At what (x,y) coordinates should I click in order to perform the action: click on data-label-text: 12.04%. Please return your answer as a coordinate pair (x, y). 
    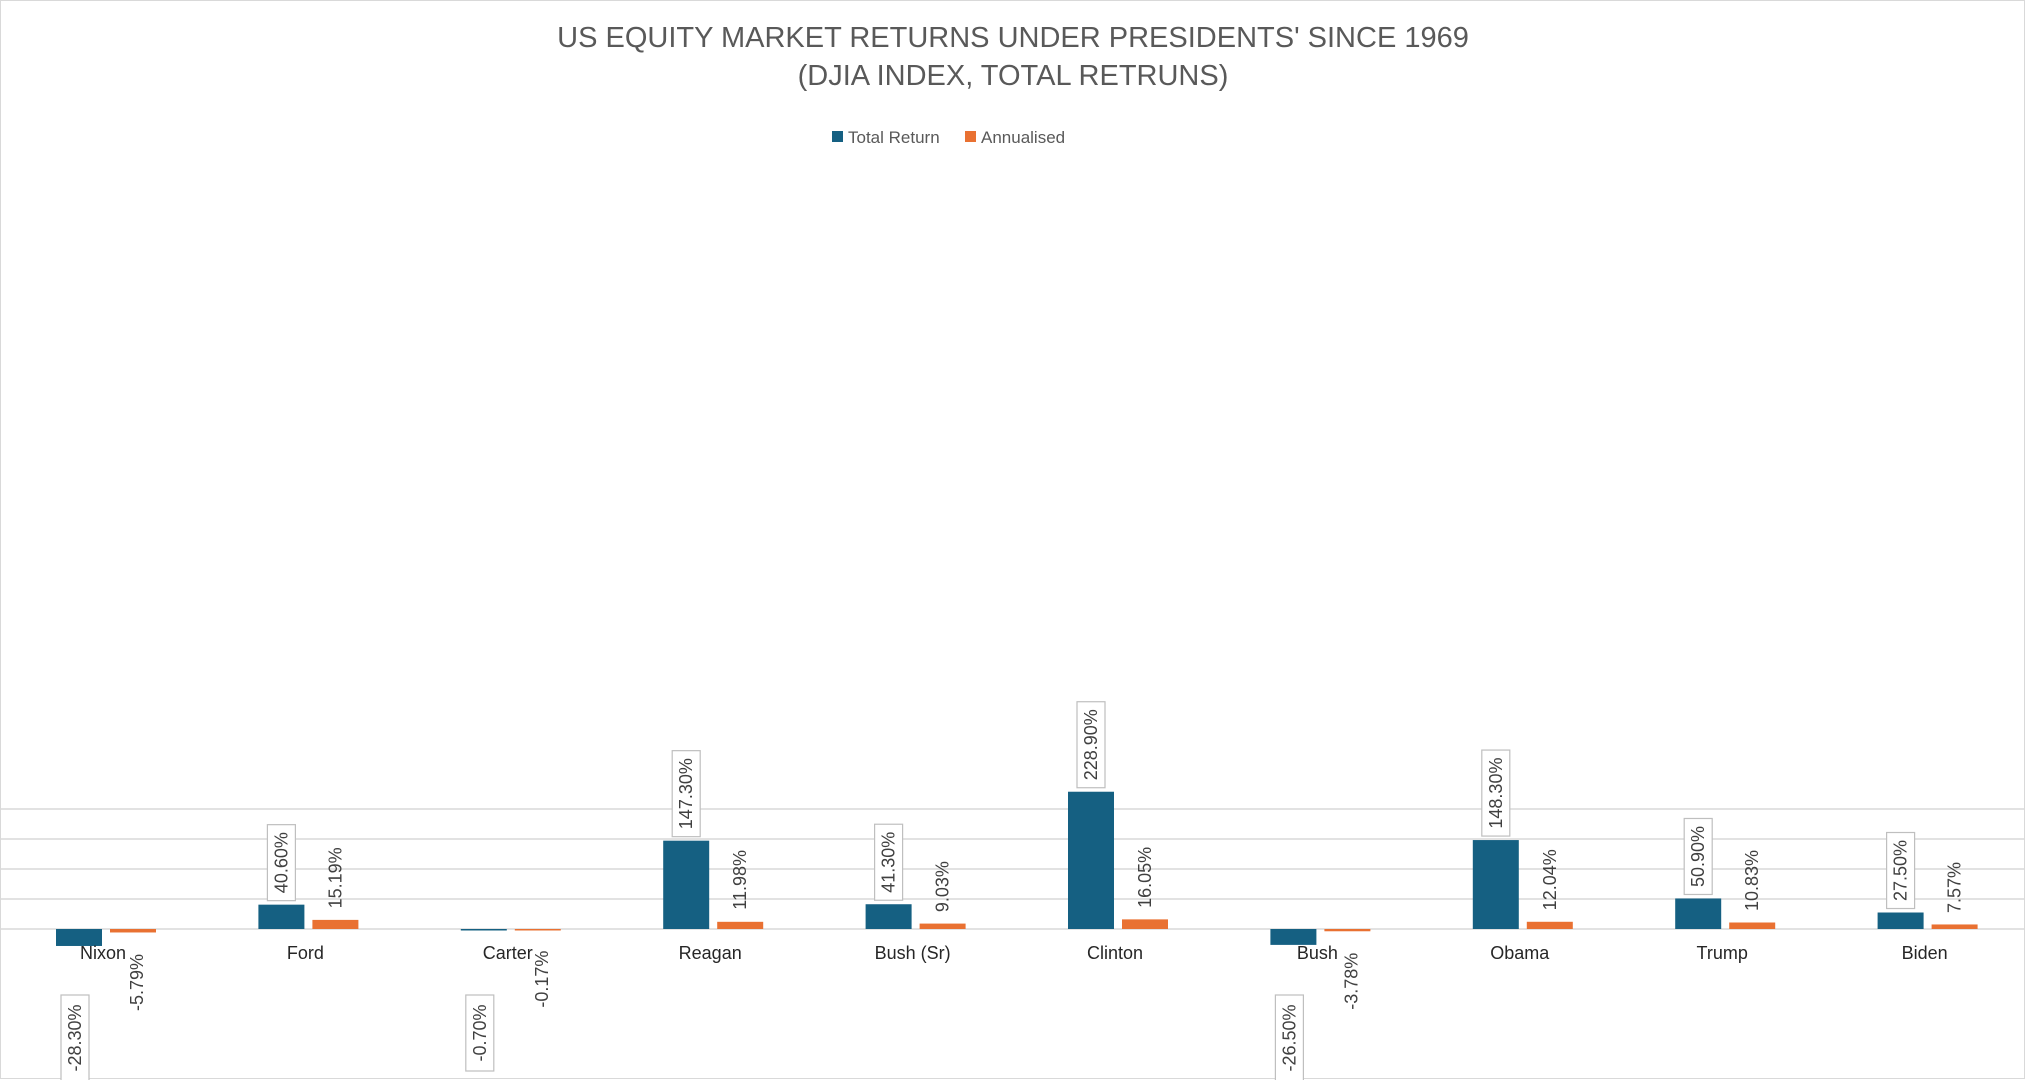
    Looking at the image, I should click on (1550, 879).